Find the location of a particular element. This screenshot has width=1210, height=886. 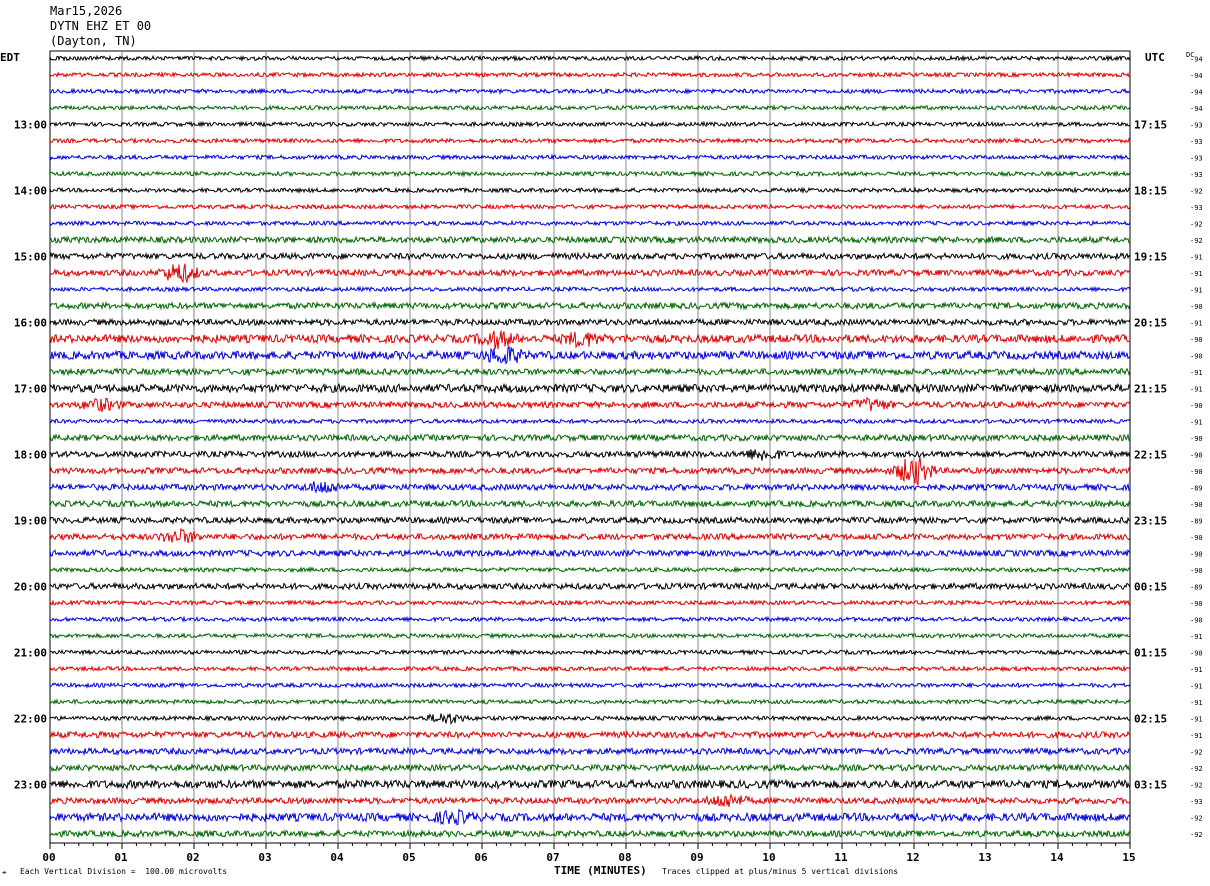

utc-hour-label: 01:15 is located at coordinates (1150, 652).